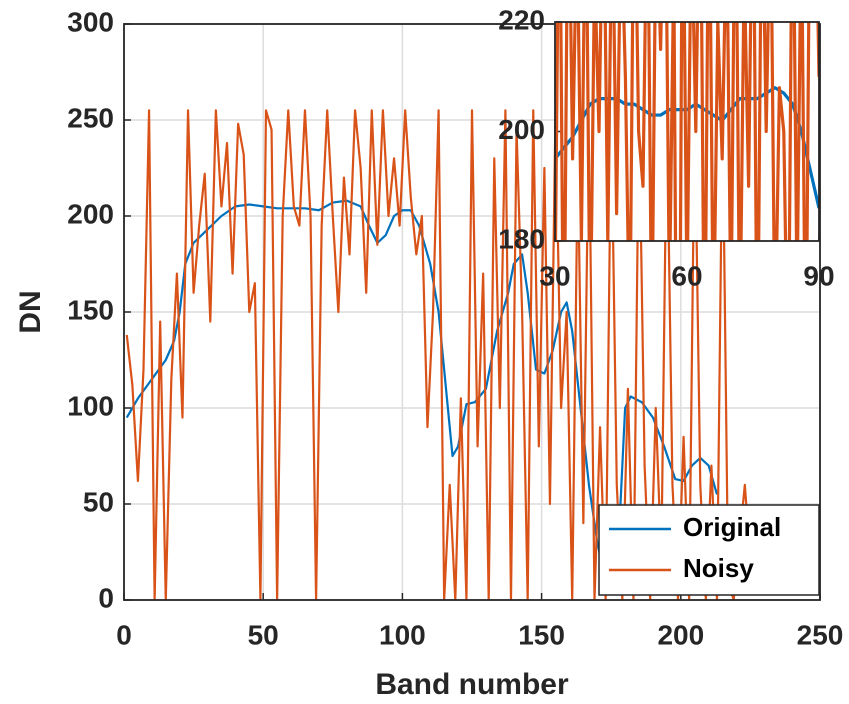 This screenshot has width=849, height=704. I want to click on x-tick-label: 0, so click(124, 634).